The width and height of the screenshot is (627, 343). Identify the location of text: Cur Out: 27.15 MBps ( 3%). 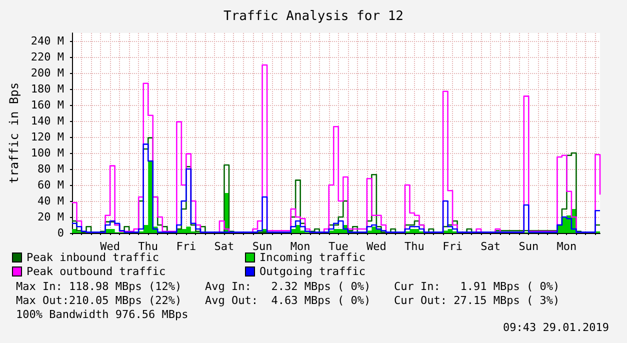
(477, 300).